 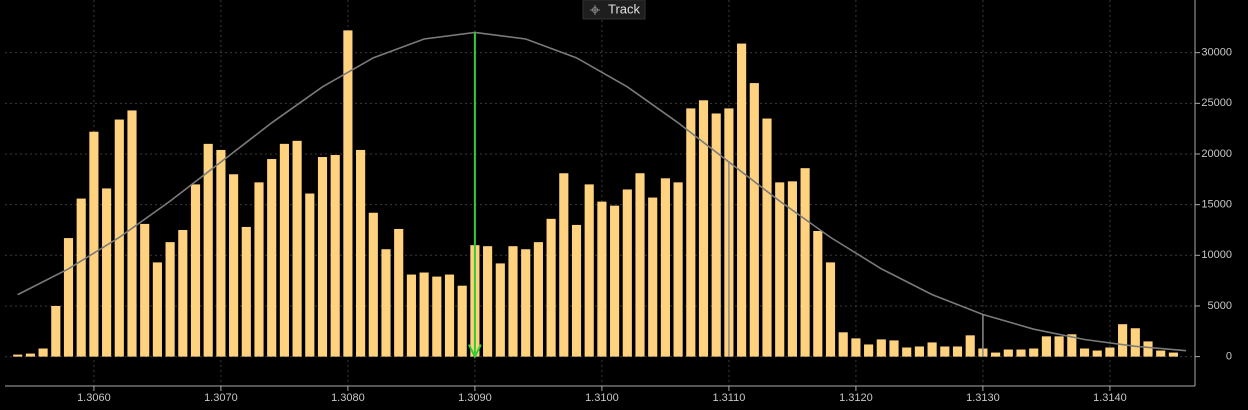 What do you see at coordinates (1216, 103) in the screenshot?
I see `y-tick-label: 25000` at bounding box center [1216, 103].